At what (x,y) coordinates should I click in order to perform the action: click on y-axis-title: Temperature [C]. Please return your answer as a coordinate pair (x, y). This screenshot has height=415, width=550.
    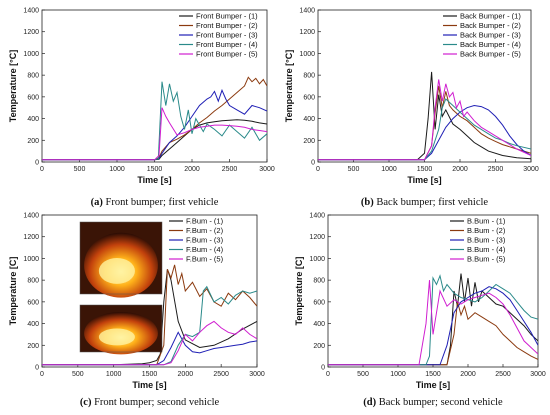
    Looking at the image, I should click on (299, 291).